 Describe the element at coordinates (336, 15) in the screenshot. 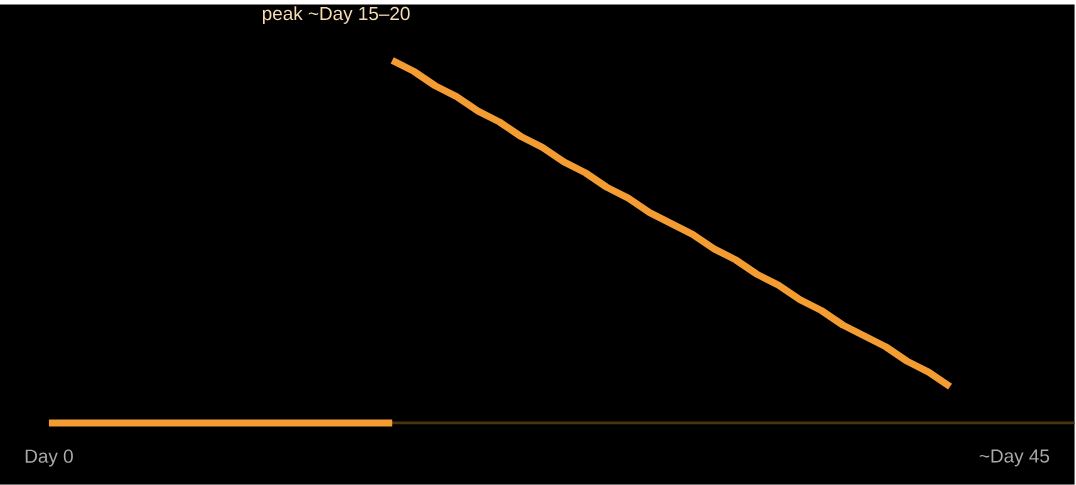

I see `text: peak ~Day 15–20` at that location.